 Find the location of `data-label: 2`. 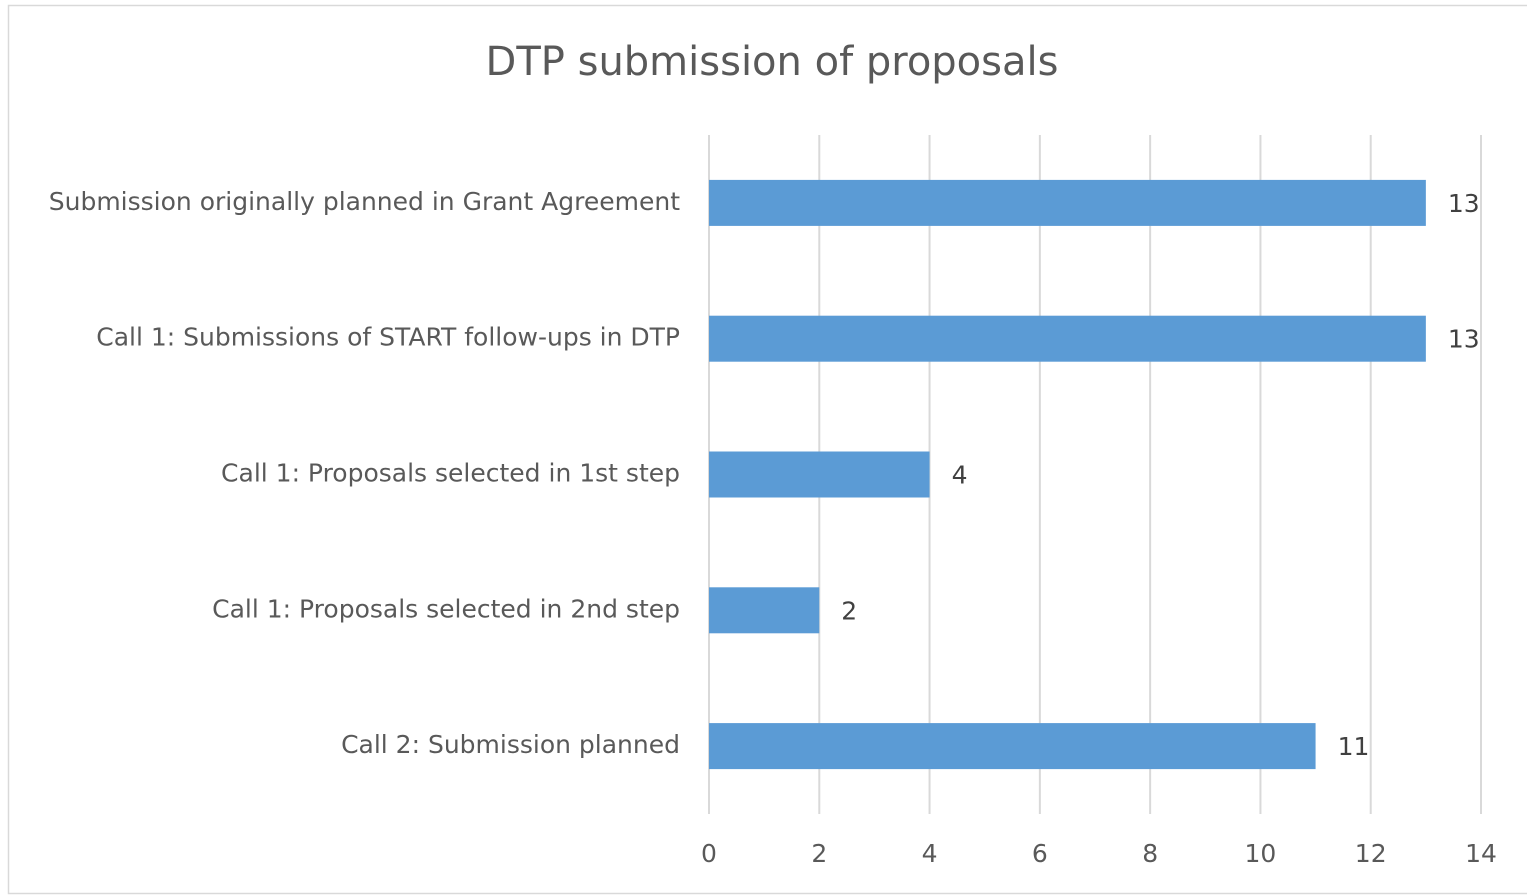

data-label: 2 is located at coordinates (849, 610).